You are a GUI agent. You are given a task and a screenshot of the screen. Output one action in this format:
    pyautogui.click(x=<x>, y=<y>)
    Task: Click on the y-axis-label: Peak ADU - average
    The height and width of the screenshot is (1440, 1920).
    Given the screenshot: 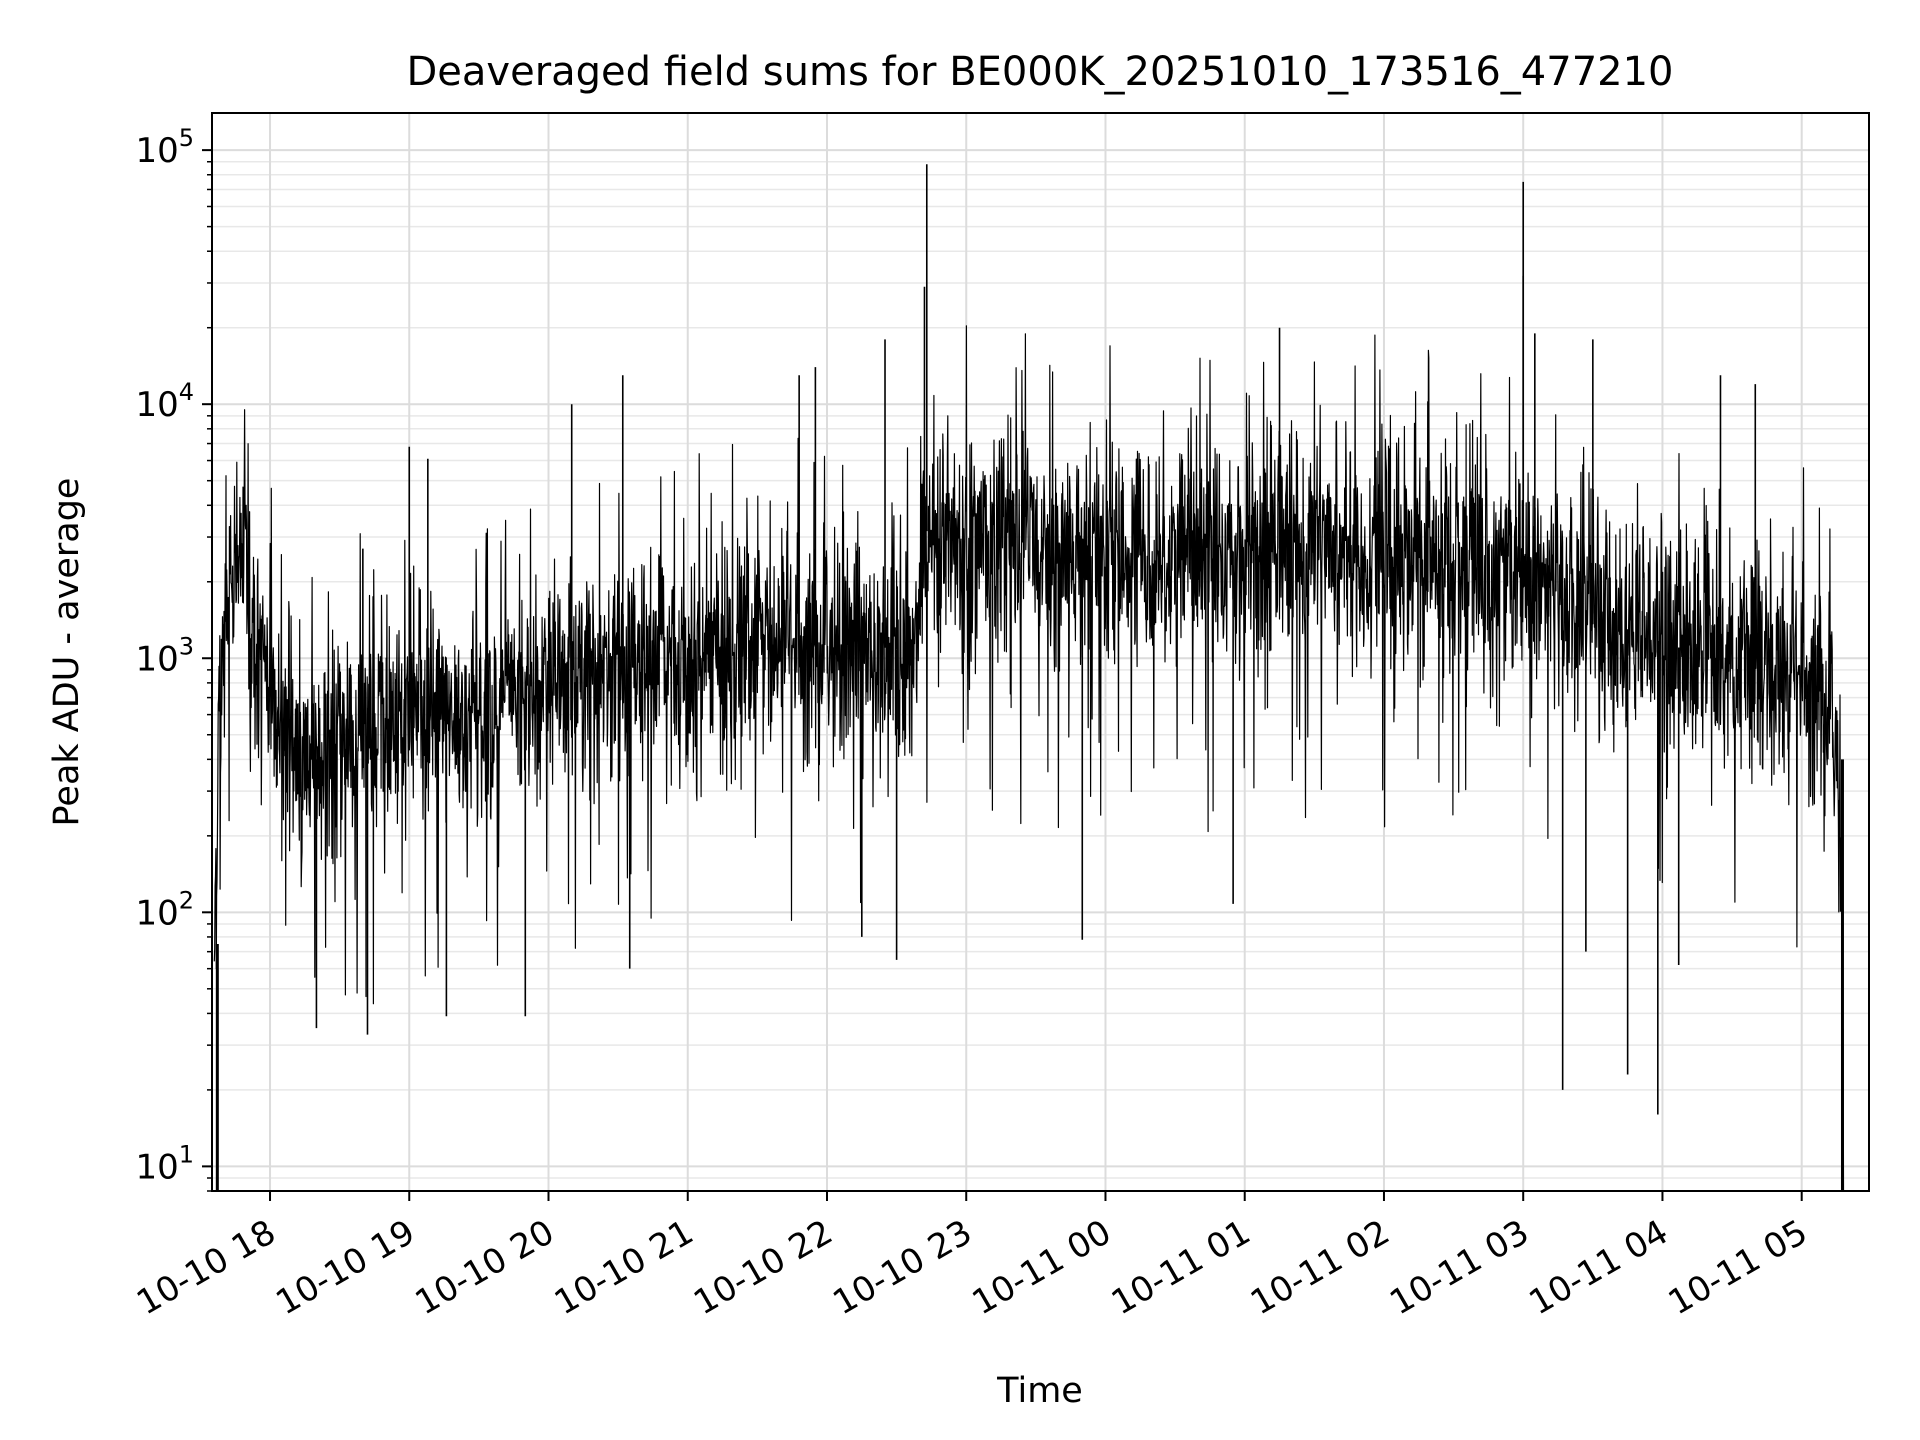 What is the action you would take?
    pyautogui.click(x=67, y=652)
    